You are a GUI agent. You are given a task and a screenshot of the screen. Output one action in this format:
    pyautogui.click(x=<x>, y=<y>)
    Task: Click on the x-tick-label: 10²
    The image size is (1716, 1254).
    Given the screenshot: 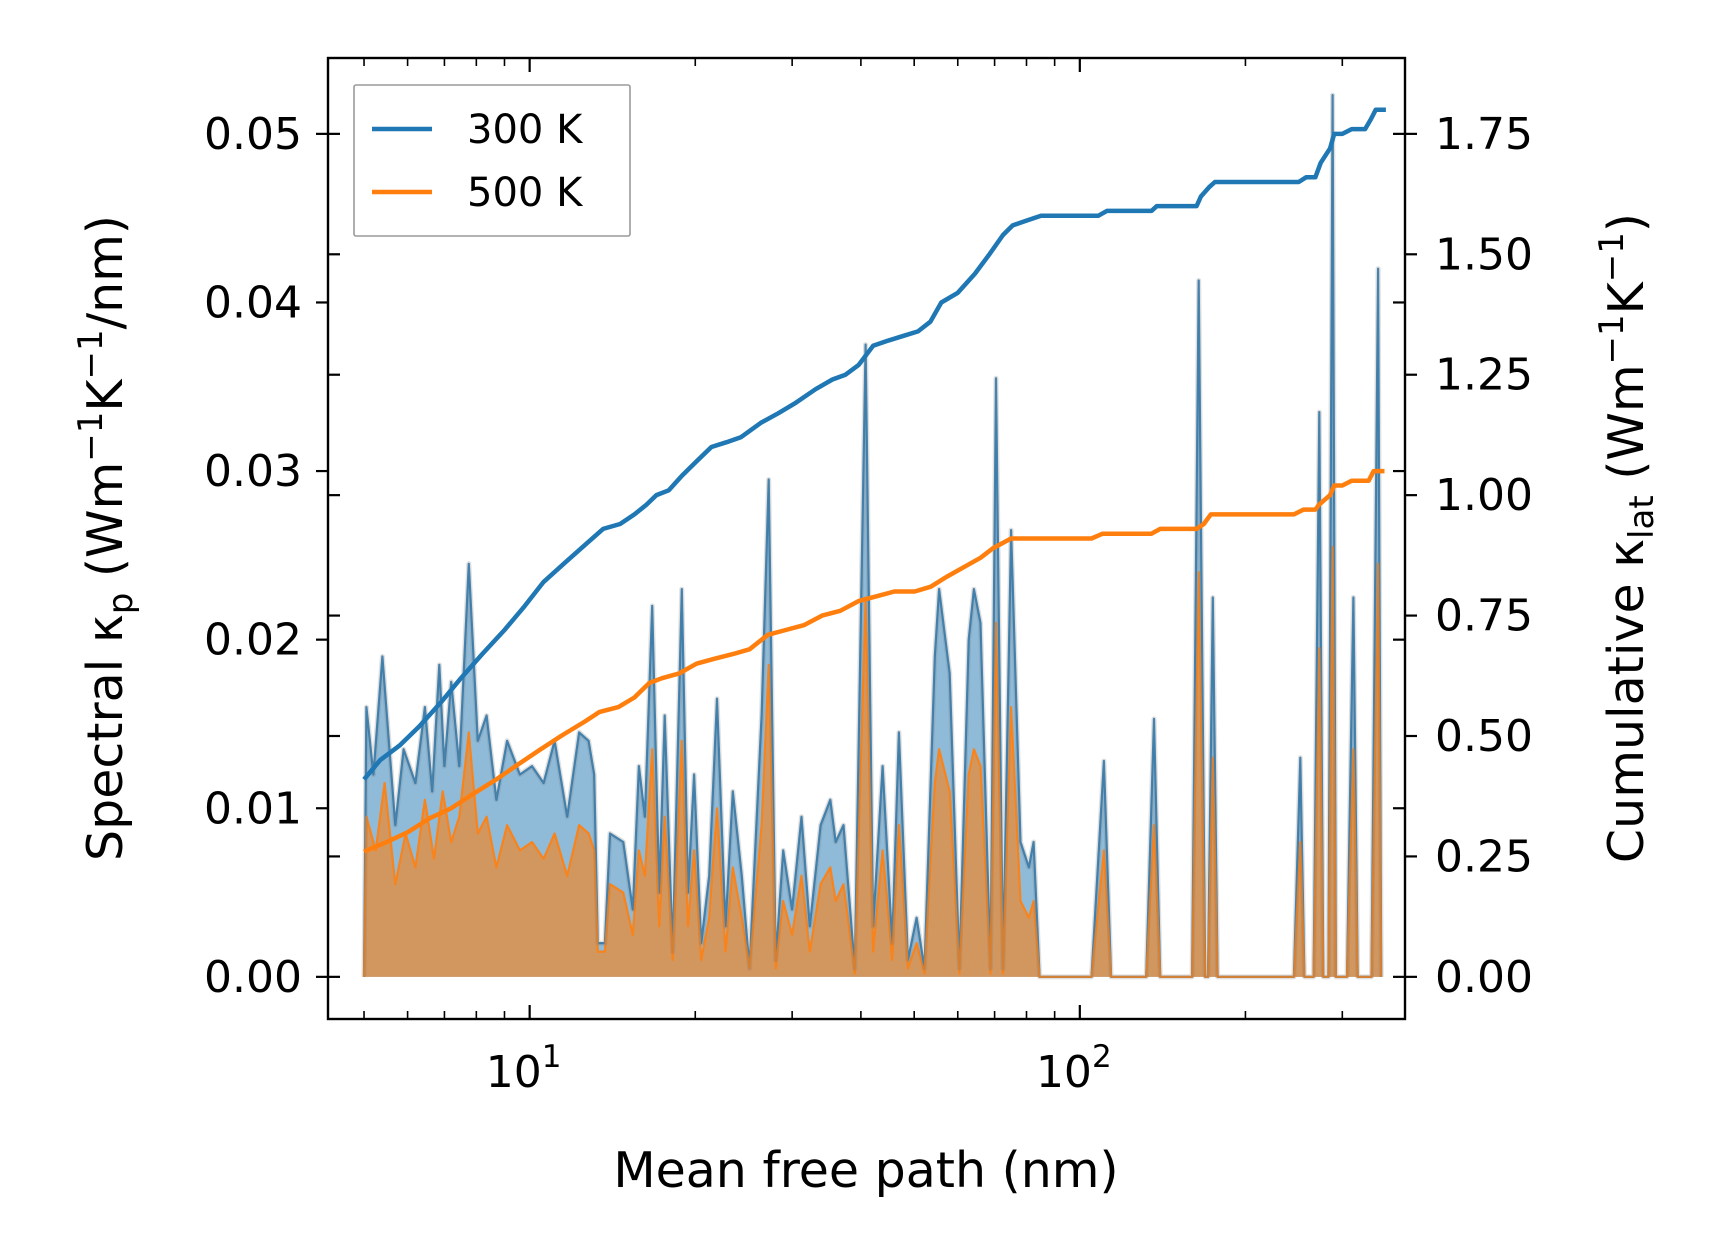 What is the action you would take?
    pyautogui.click(x=1074, y=1068)
    